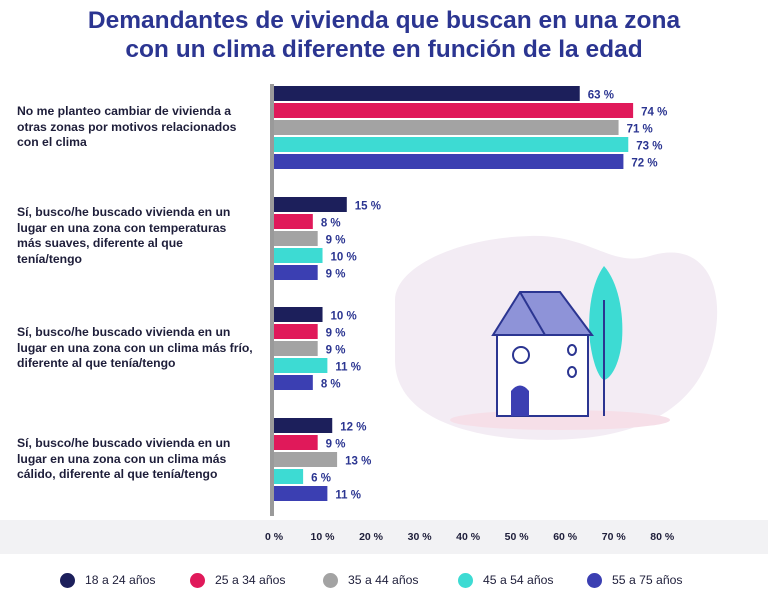  What do you see at coordinates (662, 537) in the screenshot?
I see `x-tick-label: 80 %` at bounding box center [662, 537].